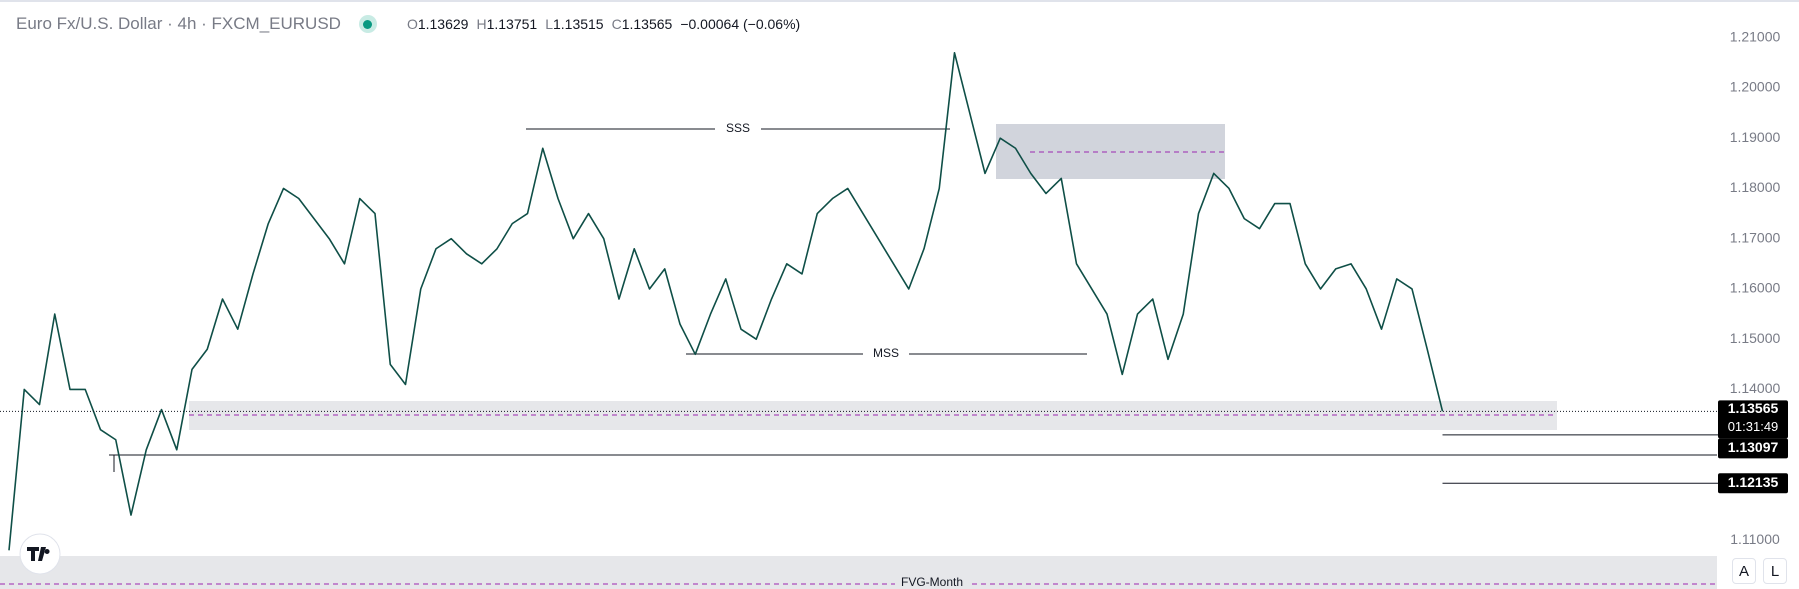  What do you see at coordinates (443, 24) in the screenshot?
I see `ohlc-value: 1.13629` at bounding box center [443, 24].